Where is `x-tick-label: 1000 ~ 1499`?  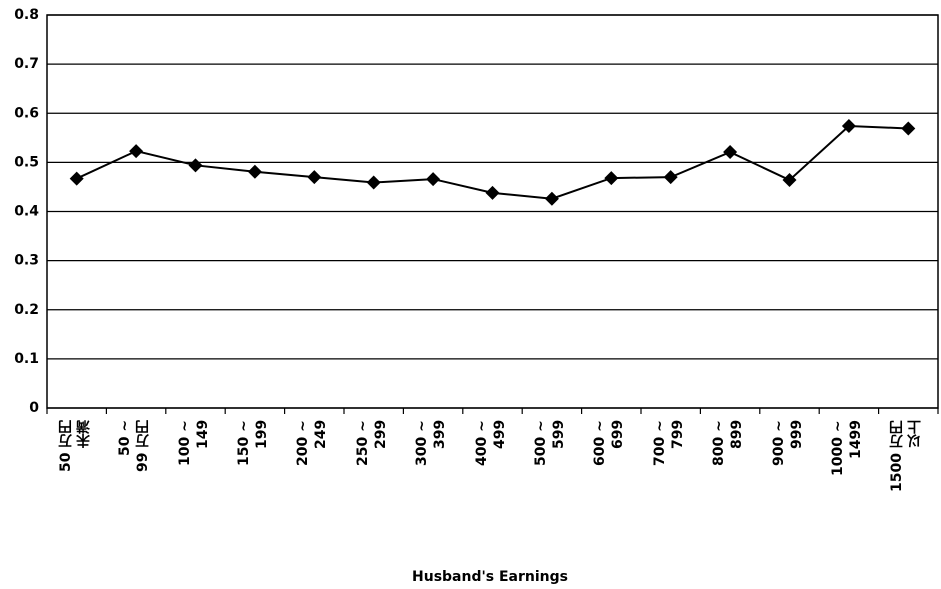 x-tick-label: 1000 ~ 1499 is located at coordinates (846, 448).